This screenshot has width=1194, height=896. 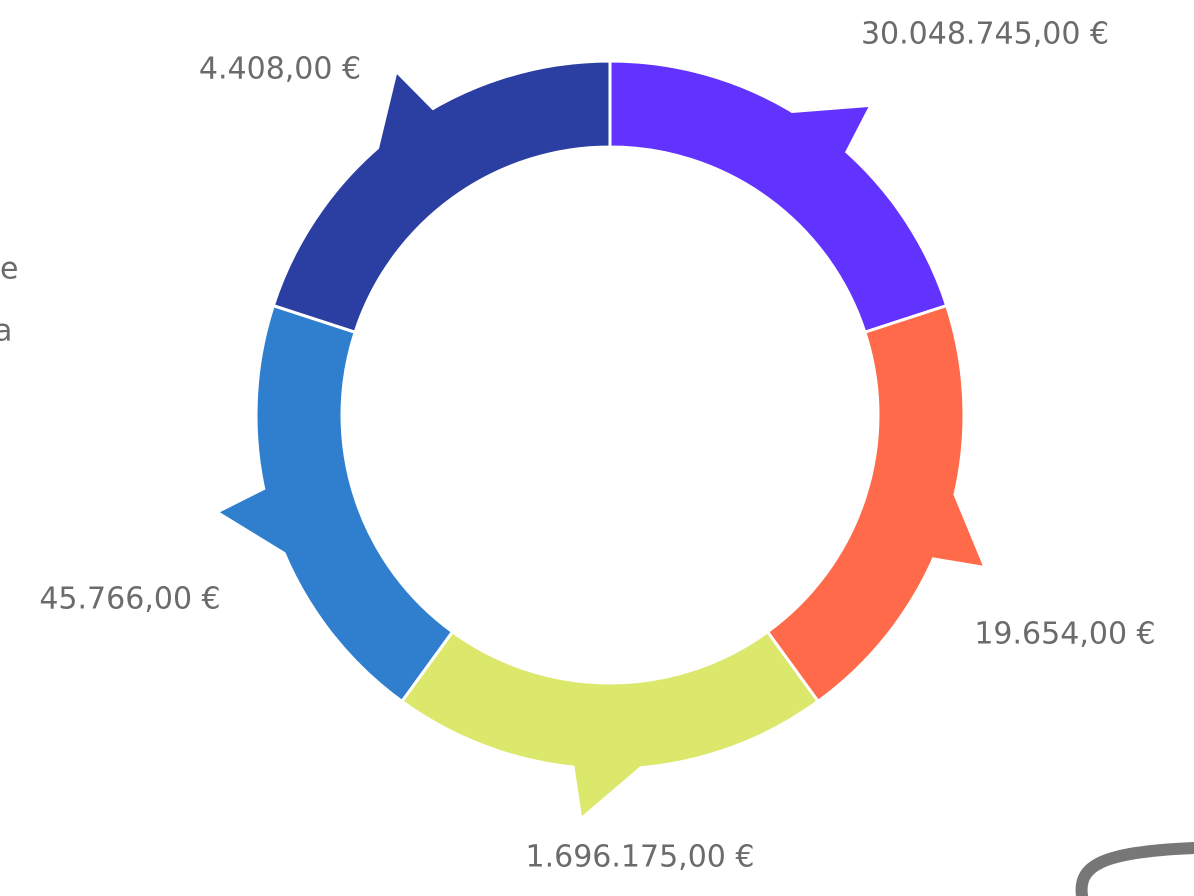 What do you see at coordinates (1134, 869) in the screenshot?
I see `decorative-curve` at bounding box center [1134, 869].